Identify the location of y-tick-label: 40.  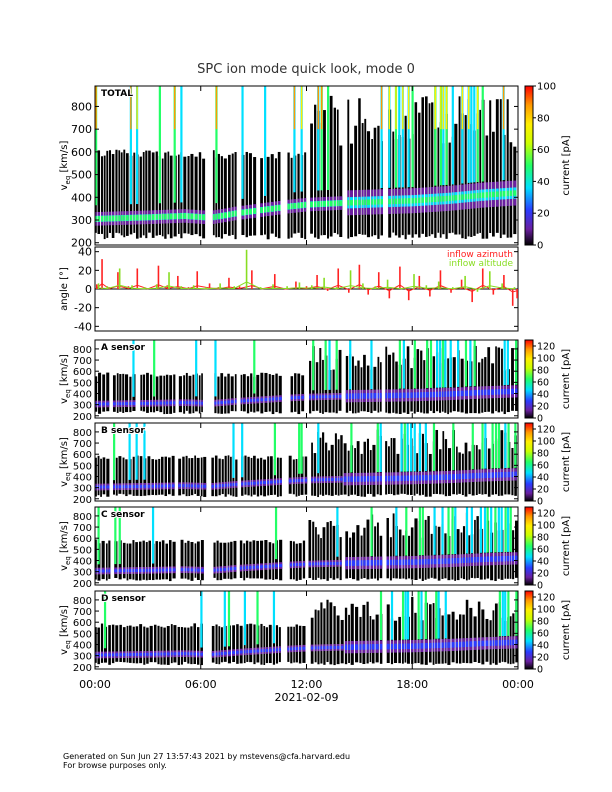
(85, 252).